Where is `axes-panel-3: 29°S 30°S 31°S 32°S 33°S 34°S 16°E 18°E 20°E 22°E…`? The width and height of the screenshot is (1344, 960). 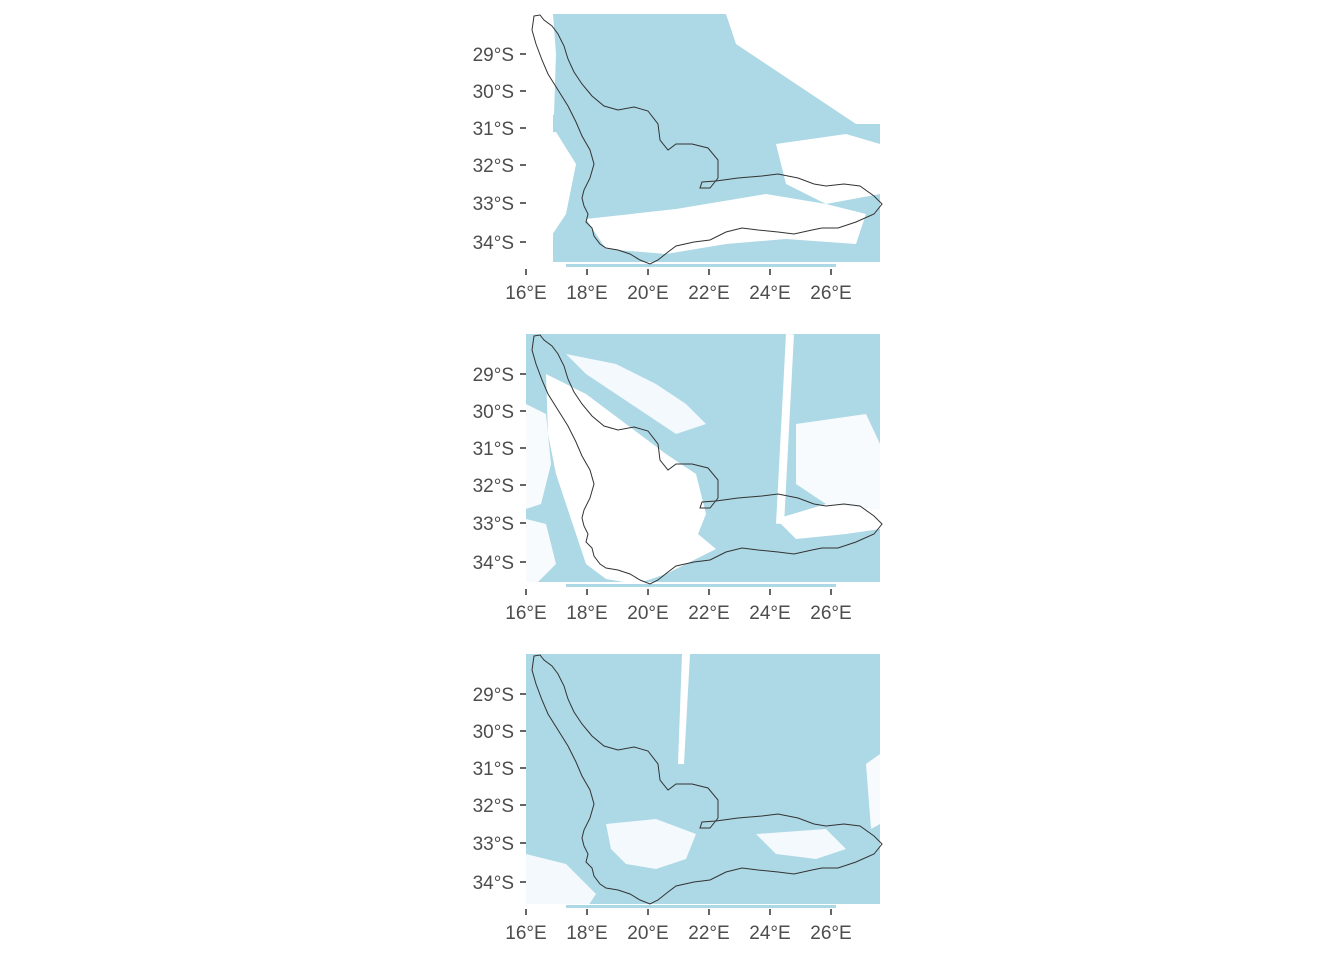
axes-panel-3: 29°S 30°S 31°S 32°S 33°S 34°S 16°E 18°E 20°E 22°E… is located at coordinates (662, 814).